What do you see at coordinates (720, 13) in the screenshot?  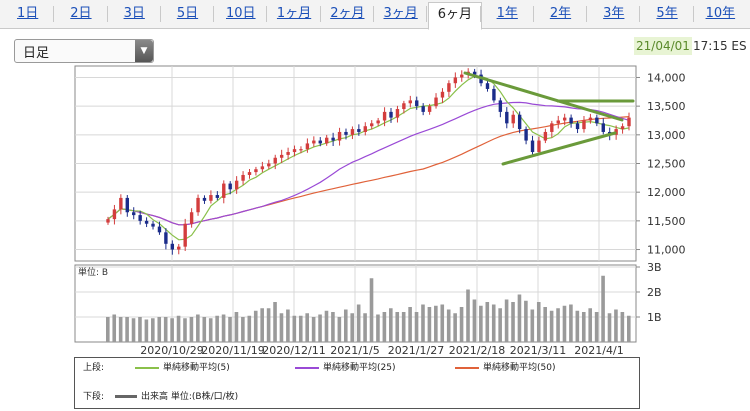 I see `tab-13: 10年` at bounding box center [720, 13].